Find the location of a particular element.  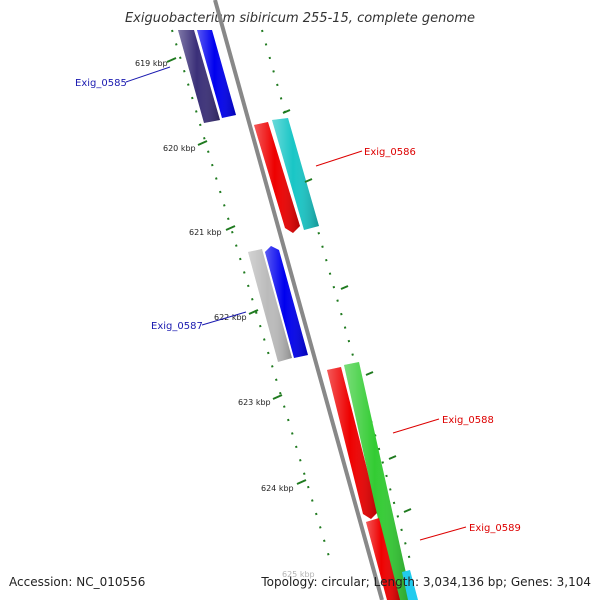

tick-label-622: 622 kbp is located at coordinates (230, 317).